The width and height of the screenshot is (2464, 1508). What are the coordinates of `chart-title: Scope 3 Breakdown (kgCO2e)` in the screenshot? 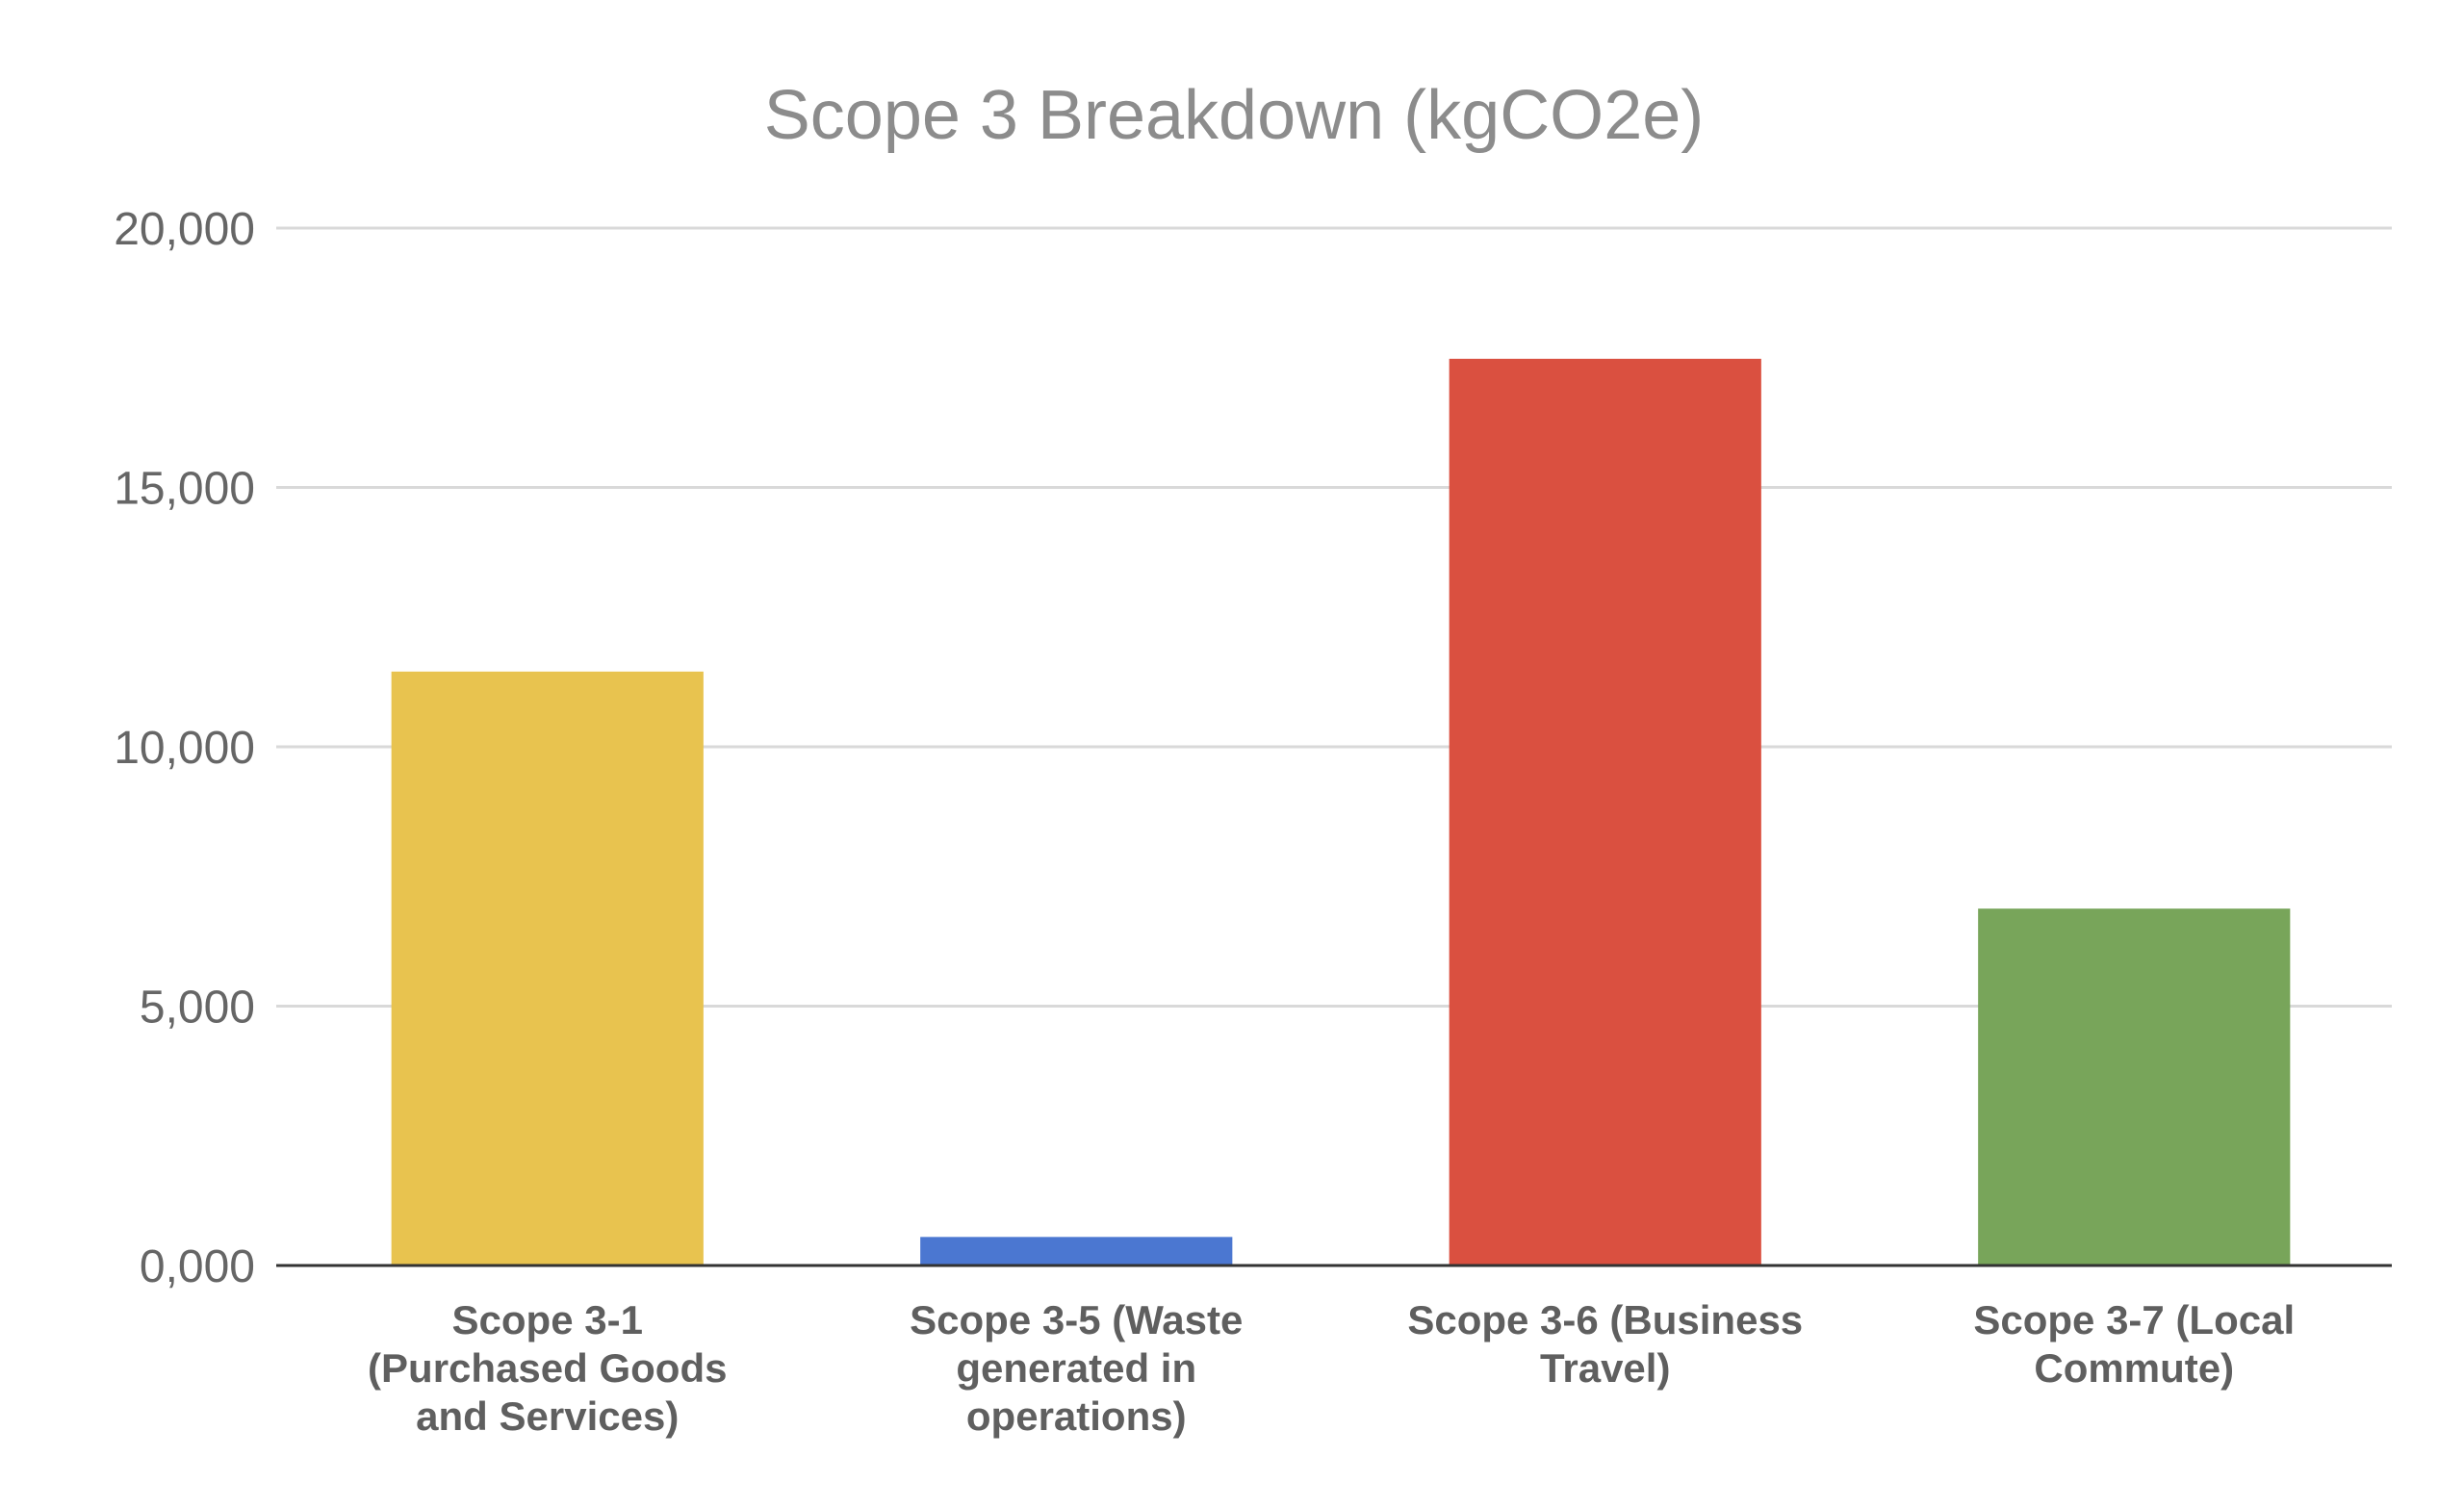 It's located at (1234, 115).